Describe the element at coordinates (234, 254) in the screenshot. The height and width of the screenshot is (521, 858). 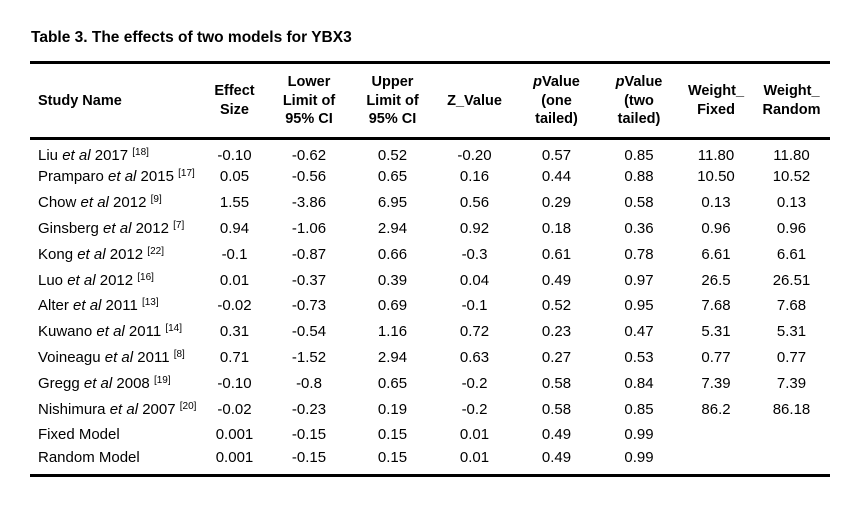
I see `value-cell-effect_size: -0.1` at that location.